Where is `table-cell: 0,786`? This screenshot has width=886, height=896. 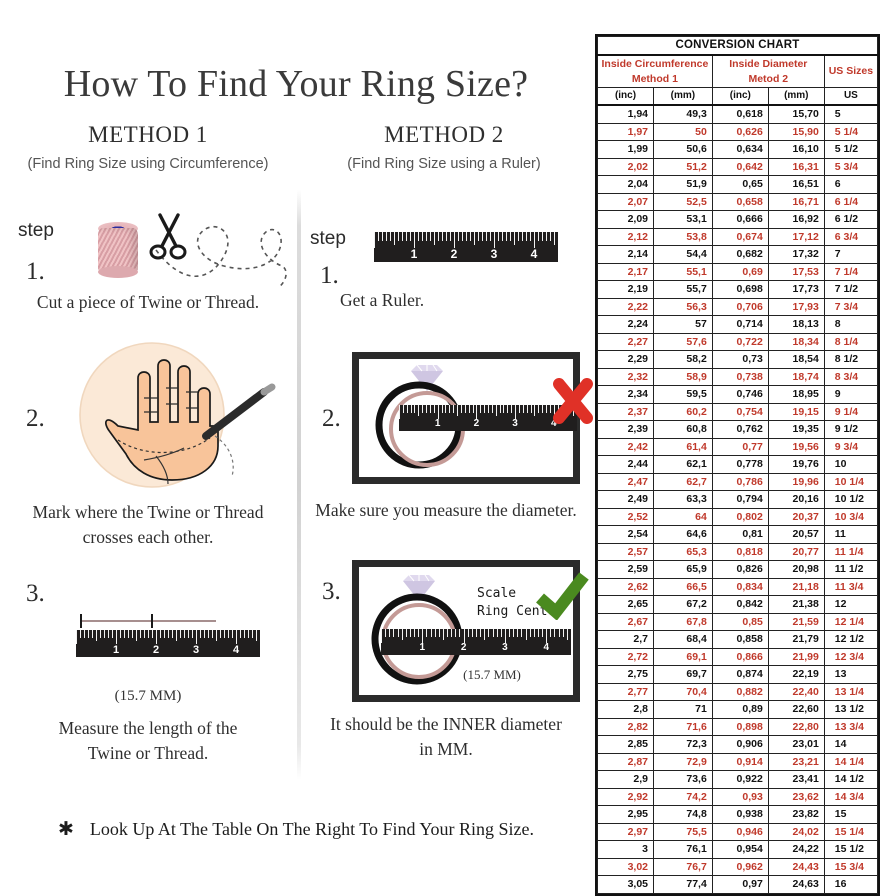
table-cell: 0,786 is located at coordinates (740, 481).